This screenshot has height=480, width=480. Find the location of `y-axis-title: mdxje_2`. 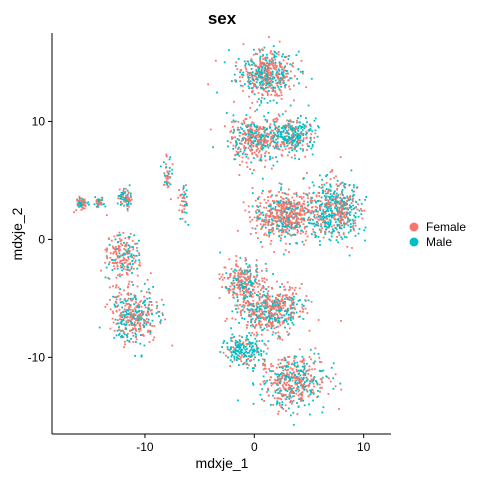

y-axis-title: mdxje_2 is located at coordinates (17, 233).